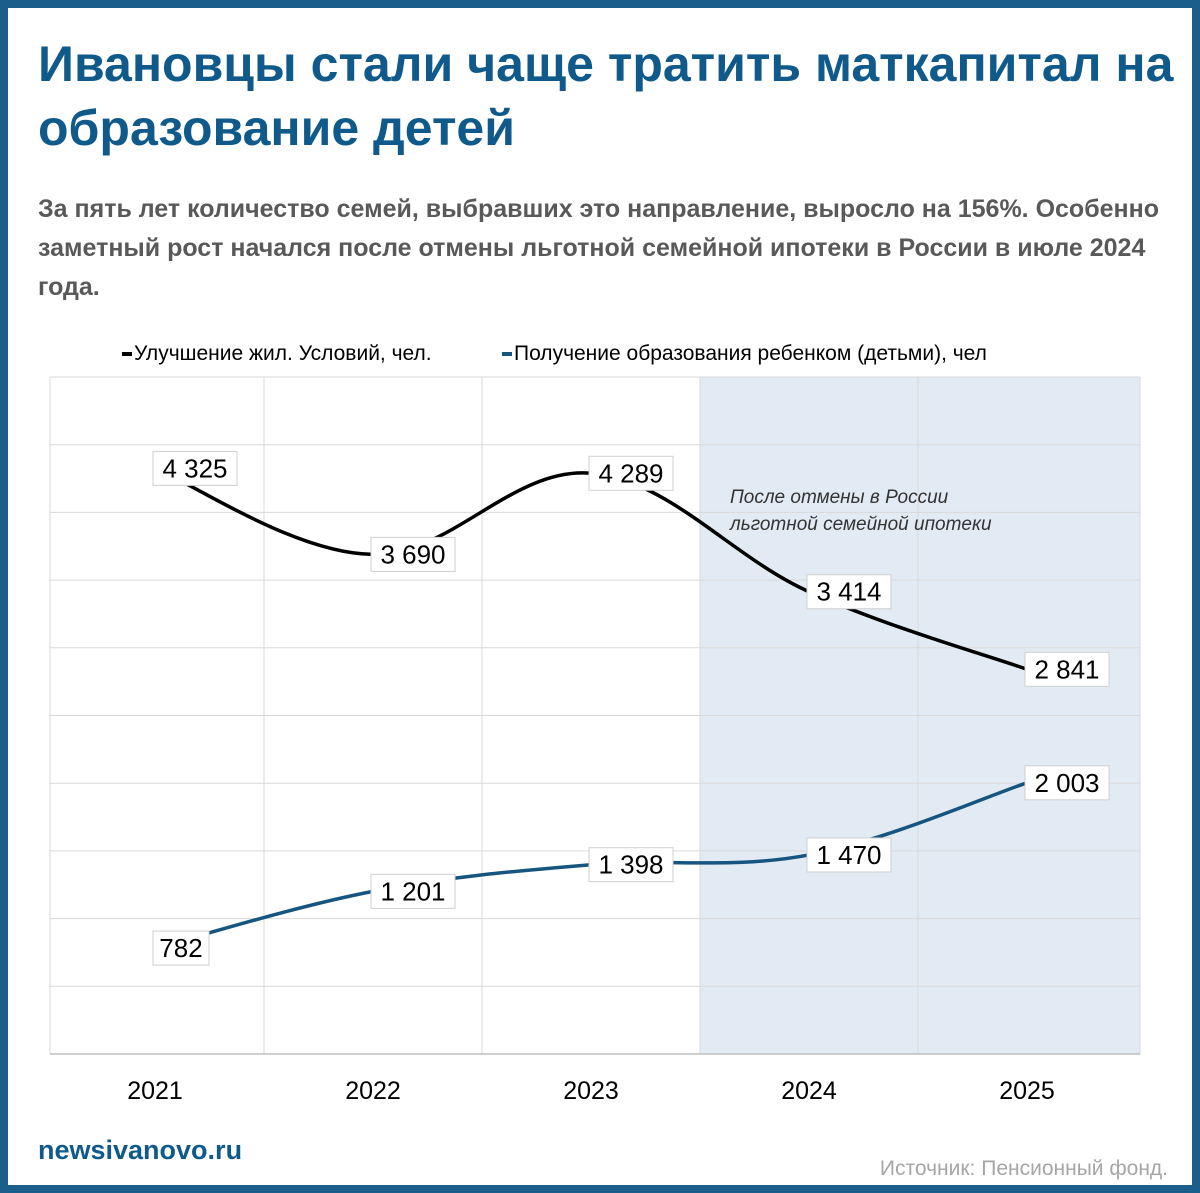  I want to click on x-tick-label: 2023, so click(591, 1091).